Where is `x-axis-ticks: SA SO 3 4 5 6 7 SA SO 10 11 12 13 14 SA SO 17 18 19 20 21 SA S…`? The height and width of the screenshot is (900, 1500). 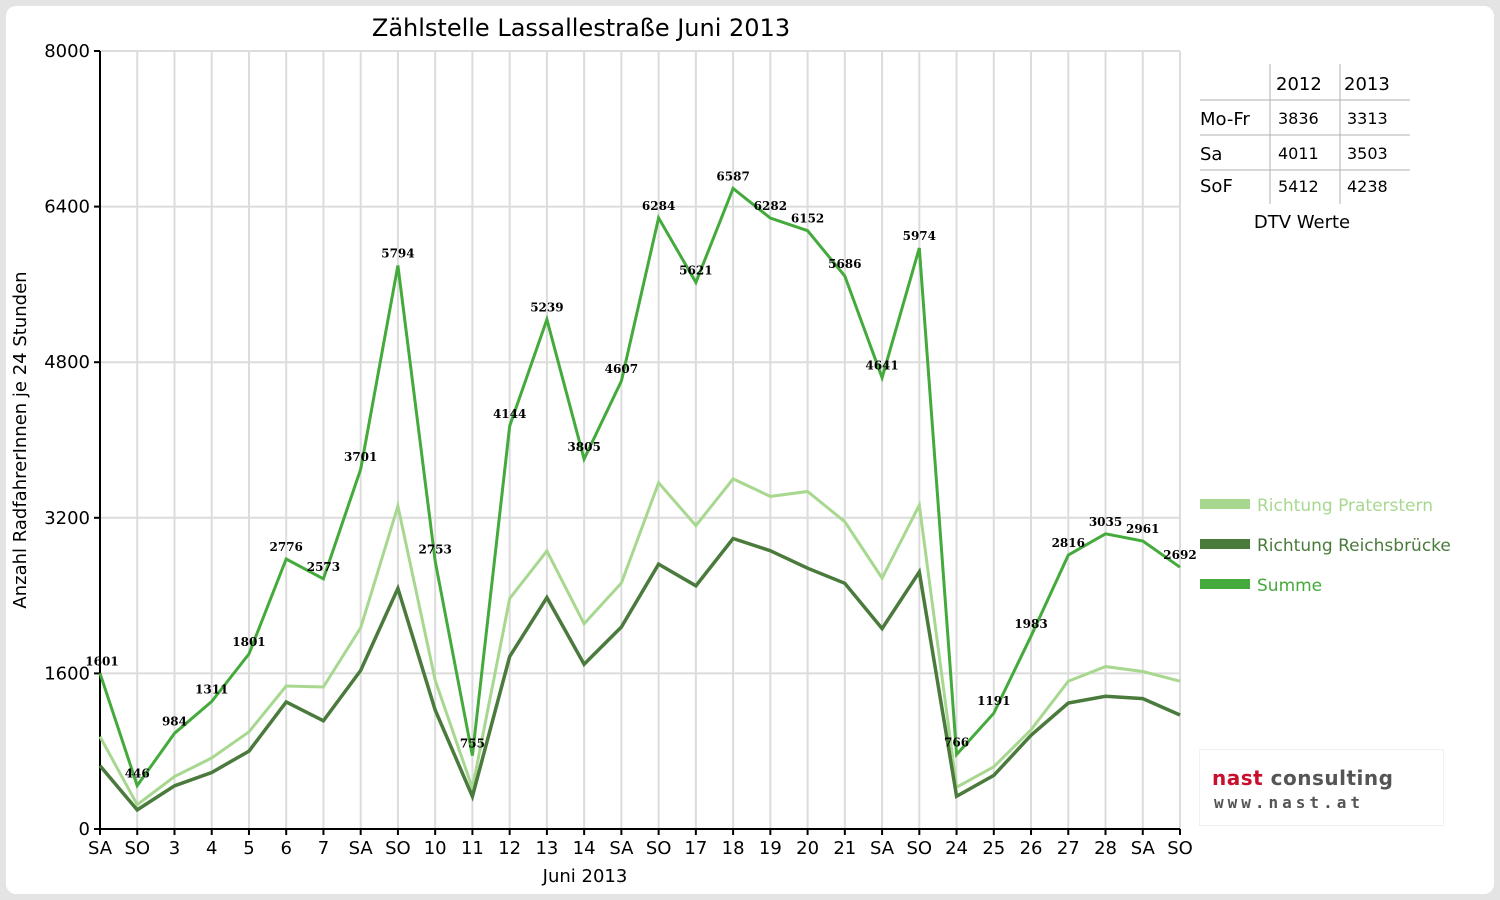
x-axis-ticks: SA SO 3 4 5 6 7 SA SO 10 11 12 13 14 SA SO 17 18 19 20 21 SA S… is located at coordinates (640, 844).